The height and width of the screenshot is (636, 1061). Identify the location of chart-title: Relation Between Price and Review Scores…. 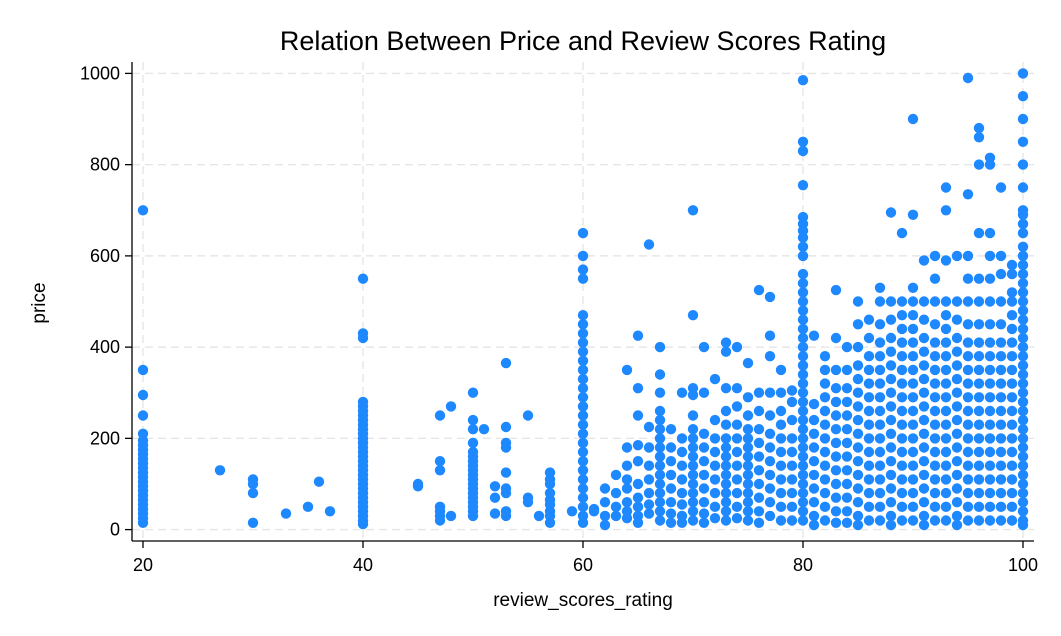
(583, 41).